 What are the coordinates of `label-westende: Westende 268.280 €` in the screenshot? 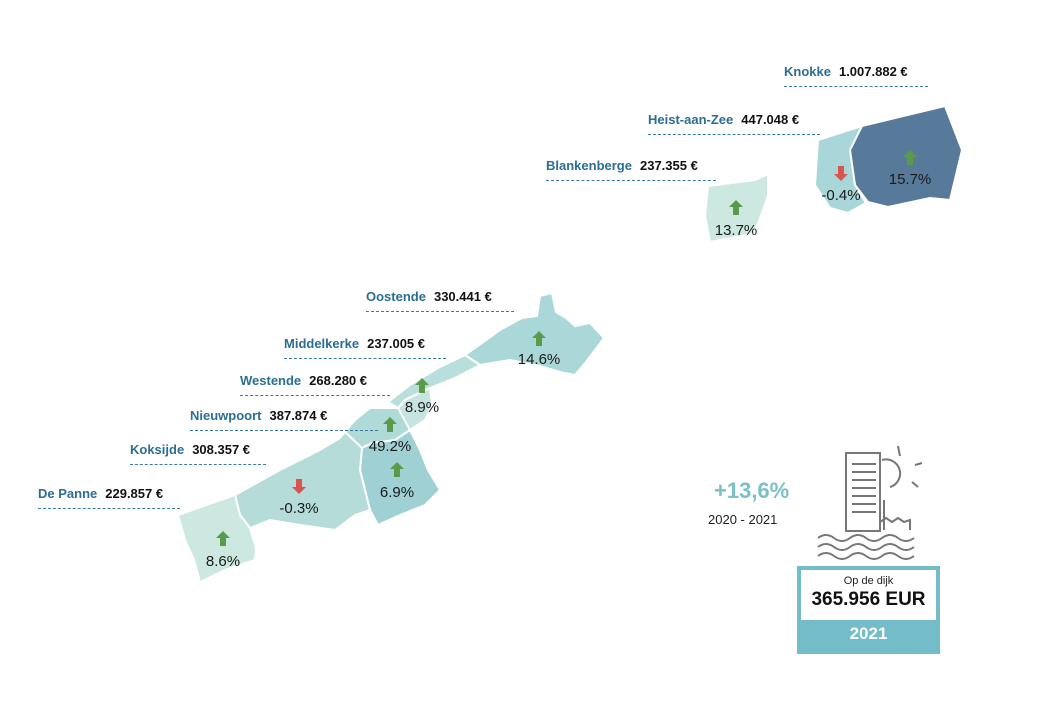 It's located at (315, 384).